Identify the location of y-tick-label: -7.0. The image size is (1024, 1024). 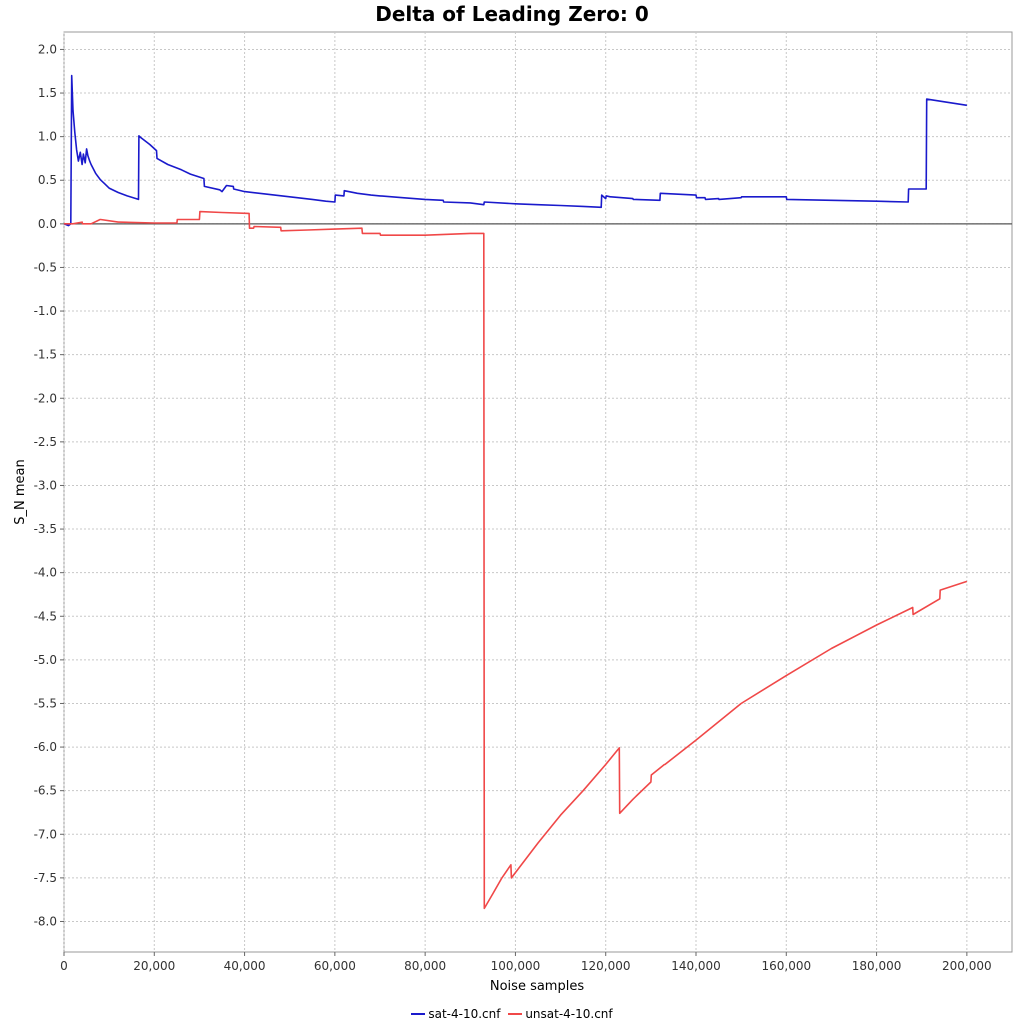
(45, 834).